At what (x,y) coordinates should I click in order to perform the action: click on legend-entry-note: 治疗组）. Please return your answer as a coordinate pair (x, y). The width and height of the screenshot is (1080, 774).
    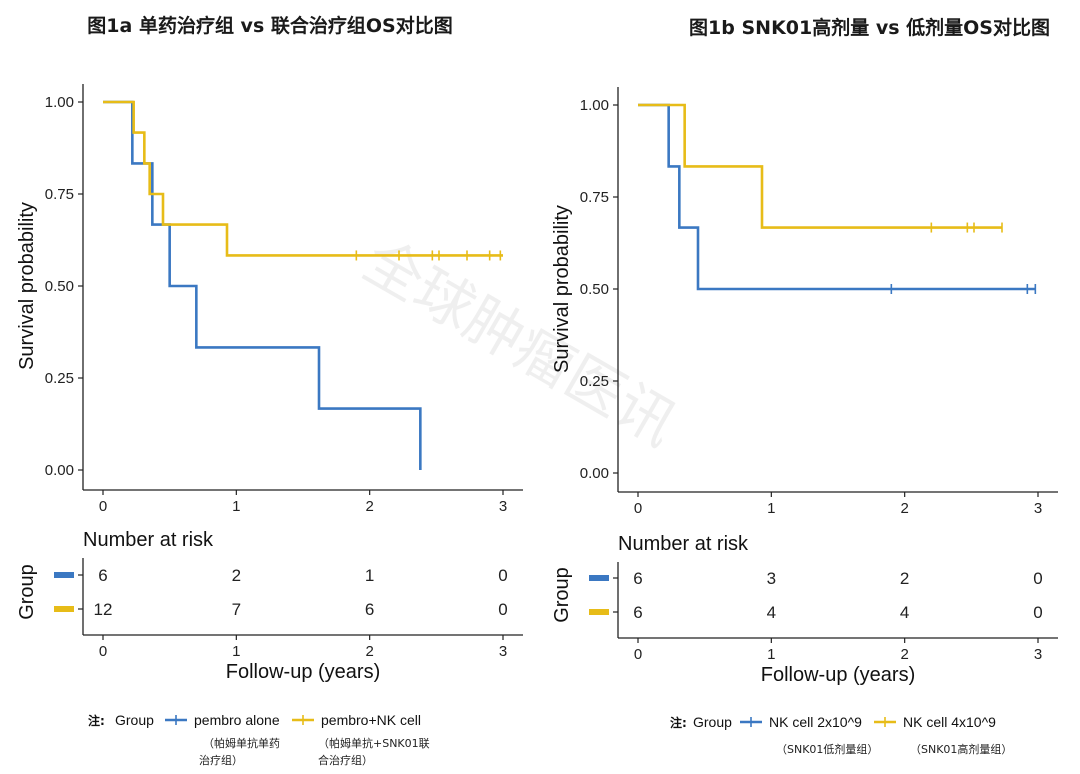
    Looking at the image, I should click on (221, 760).